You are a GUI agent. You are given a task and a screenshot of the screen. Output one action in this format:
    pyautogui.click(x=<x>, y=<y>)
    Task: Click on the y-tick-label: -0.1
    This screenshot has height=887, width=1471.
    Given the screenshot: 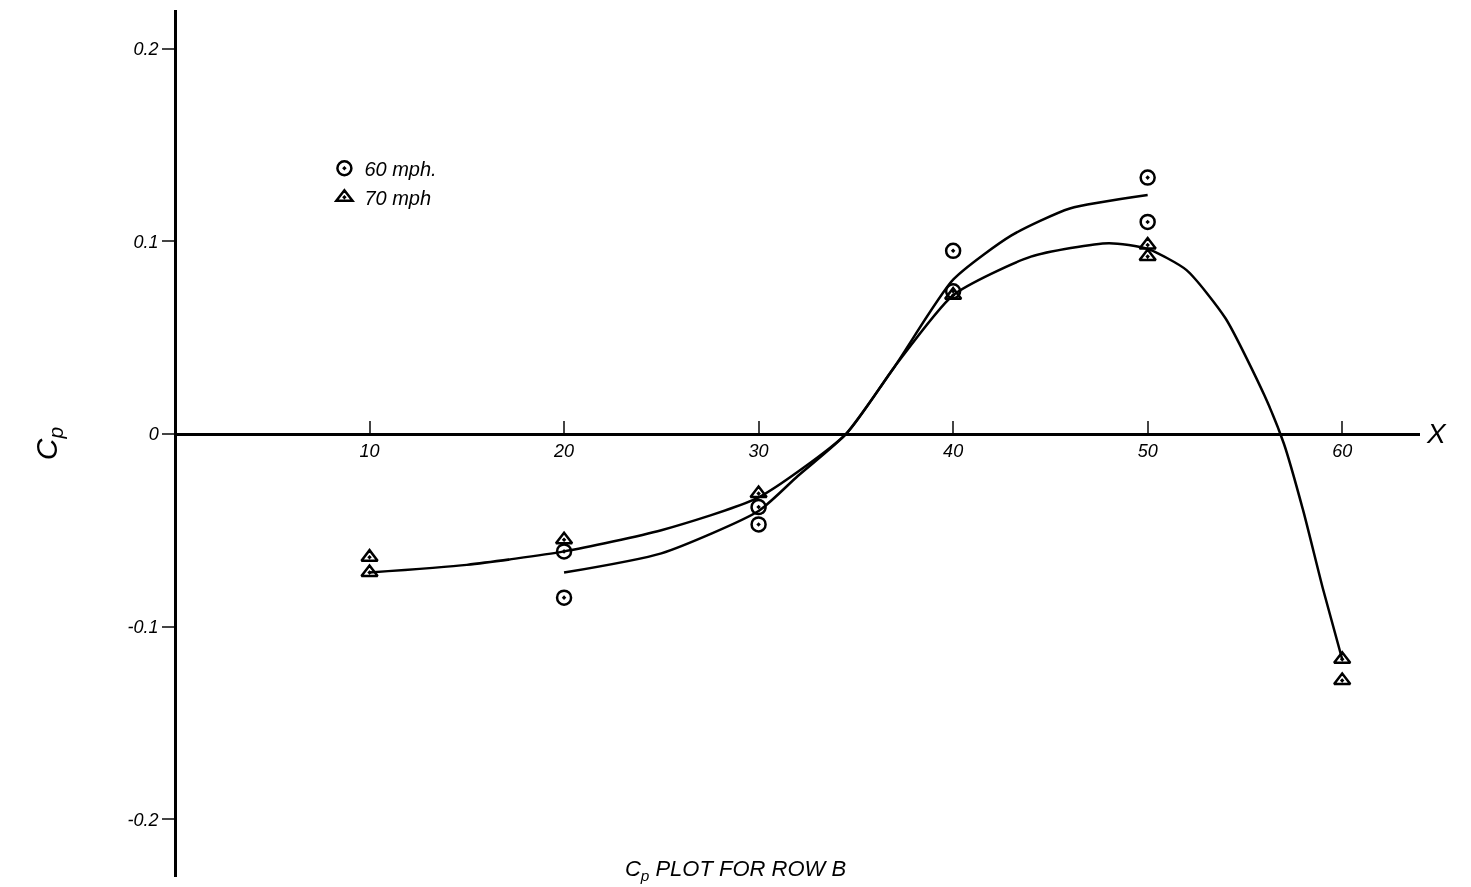 What is the action you would take?
    pyautogui.click(x=143, y=626)
    